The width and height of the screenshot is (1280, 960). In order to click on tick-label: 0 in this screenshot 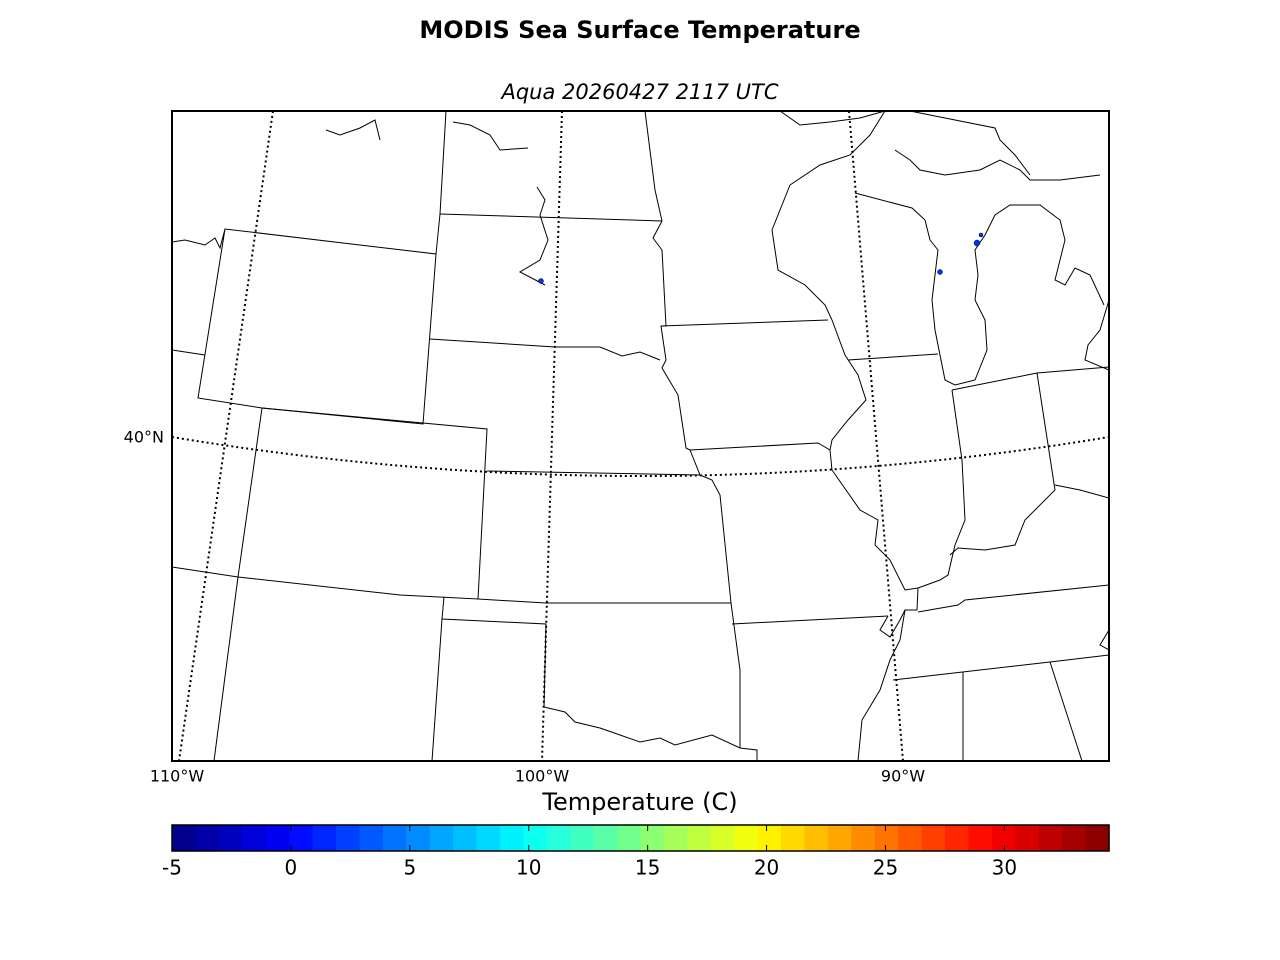, I will do `click(291, 868)`.